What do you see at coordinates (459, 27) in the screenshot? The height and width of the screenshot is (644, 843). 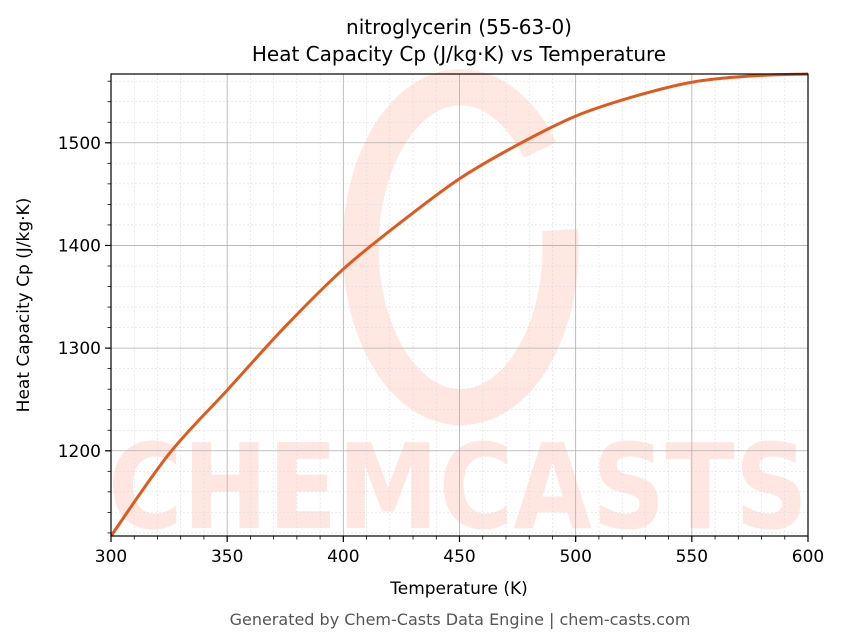 I see `chart-title: nitroglycerin (55-63-0)` at bounding box center [459, 27].